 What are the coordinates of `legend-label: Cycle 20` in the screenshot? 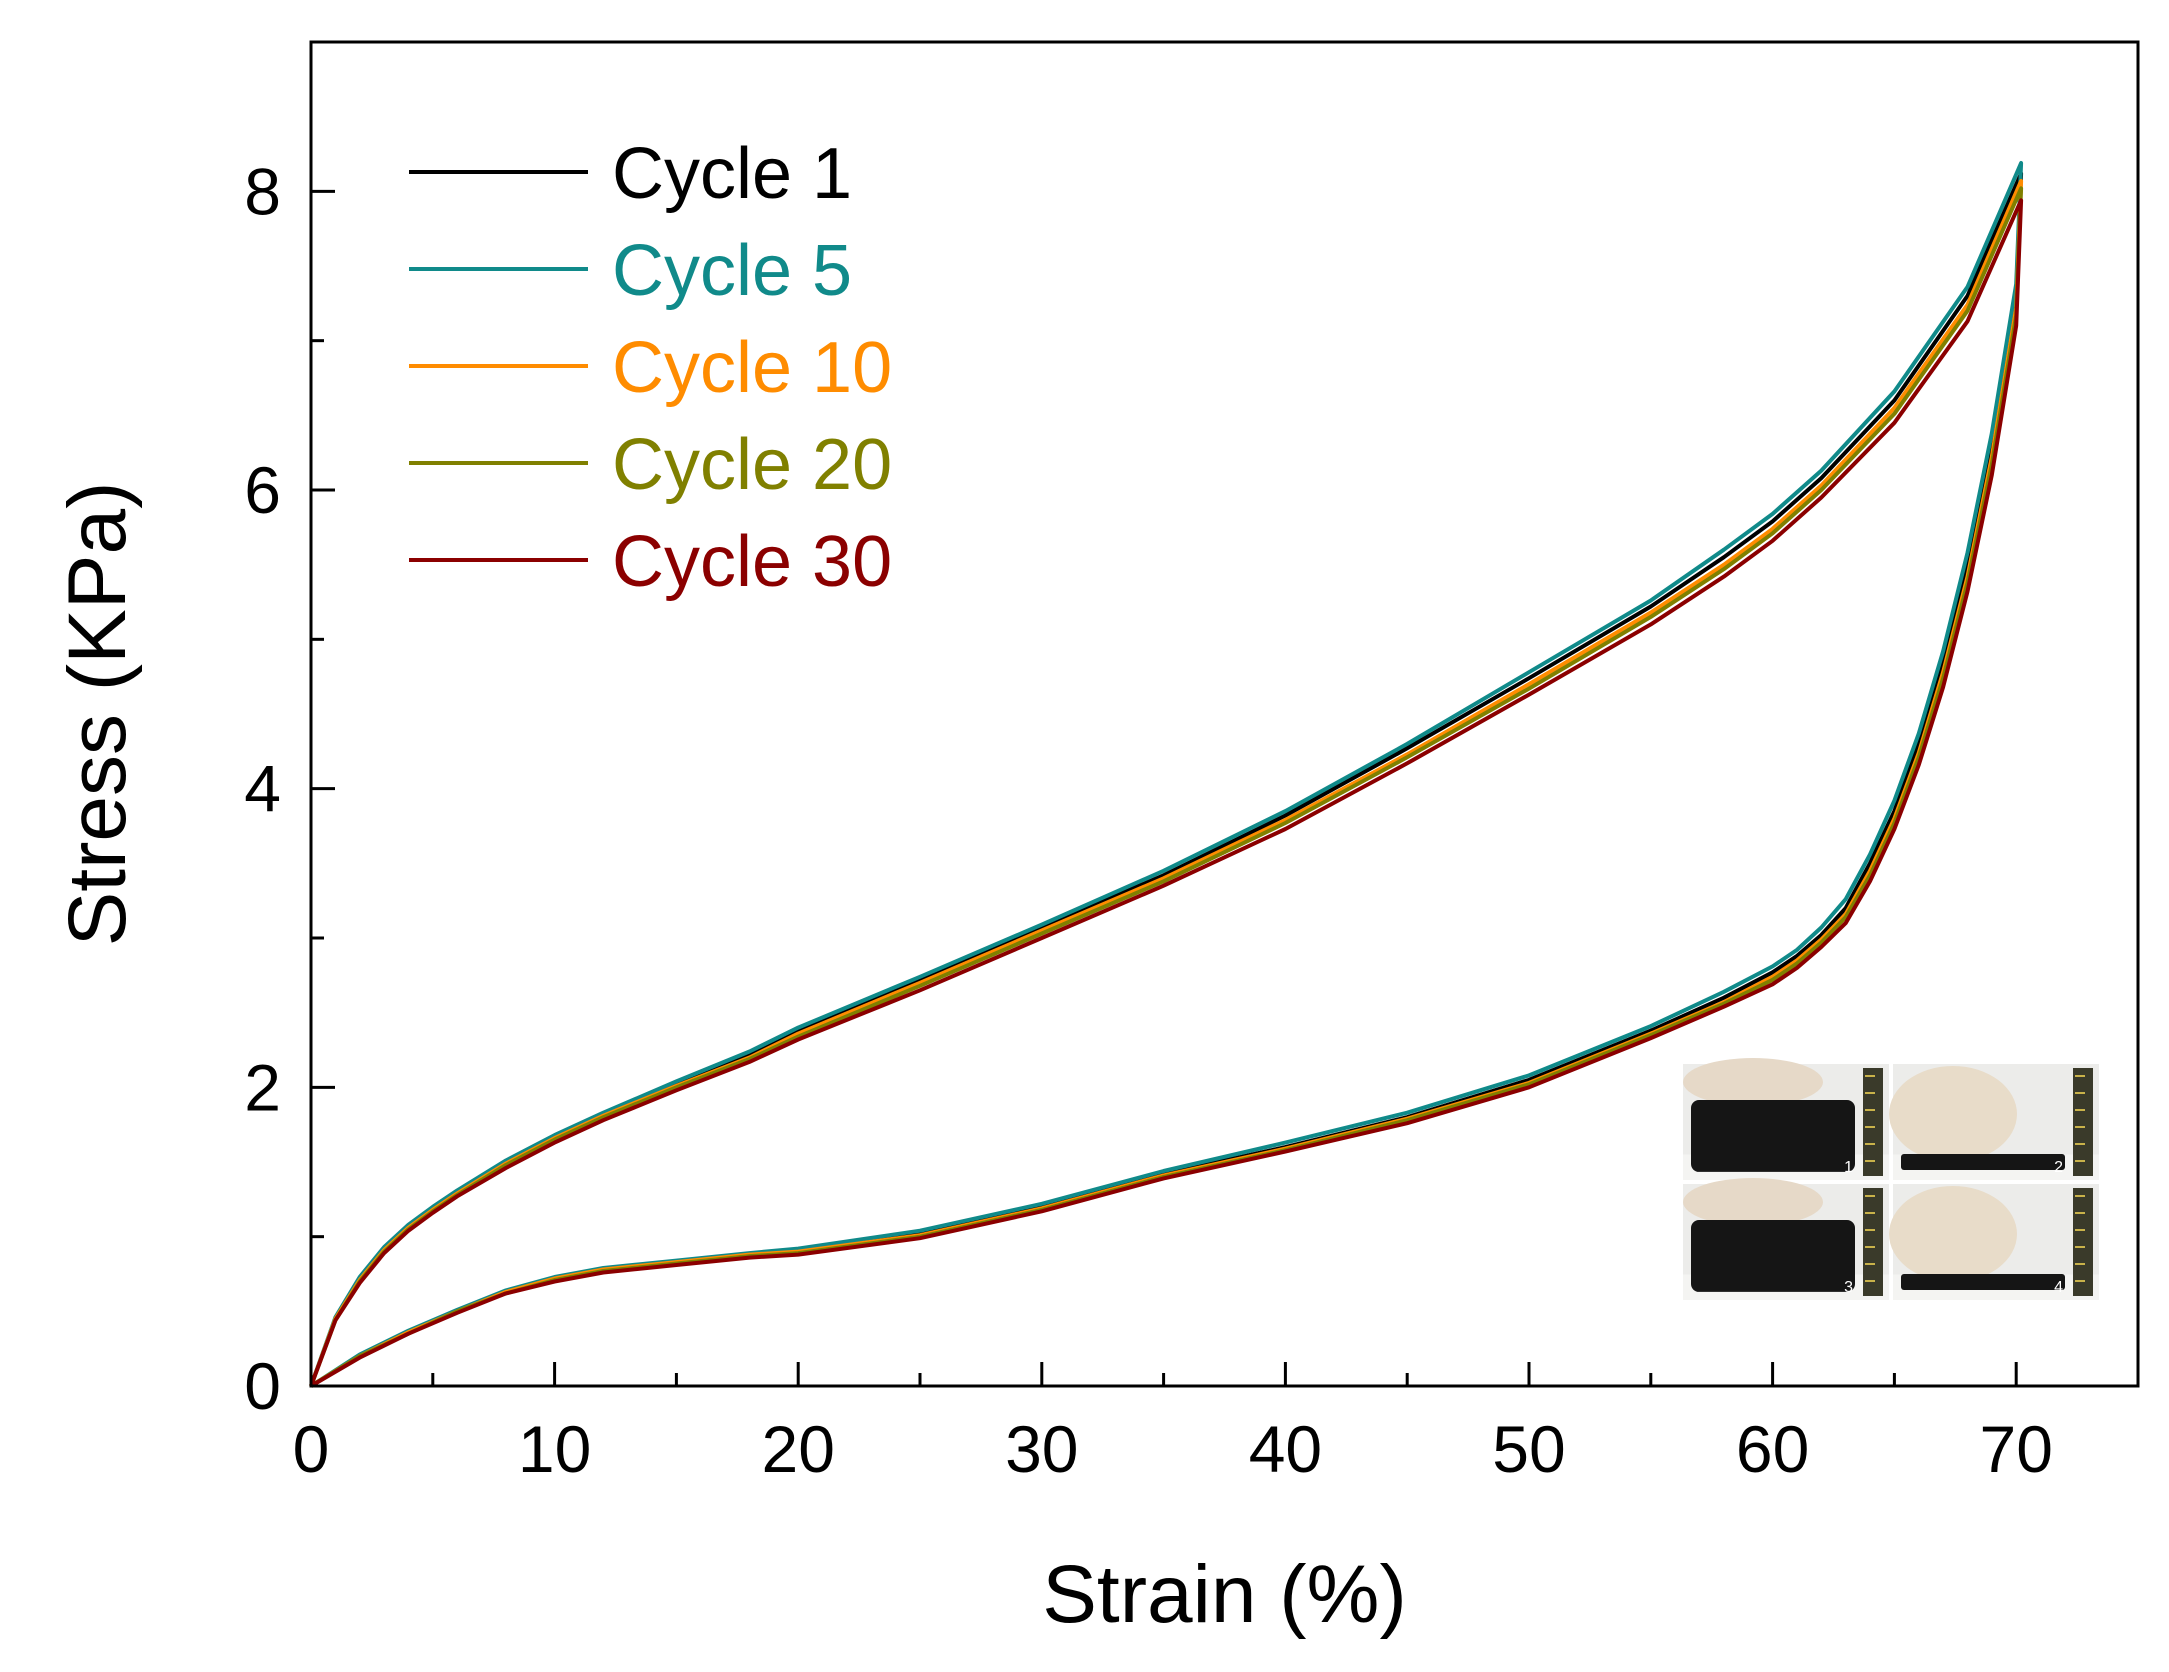 It's located at (752, 465).